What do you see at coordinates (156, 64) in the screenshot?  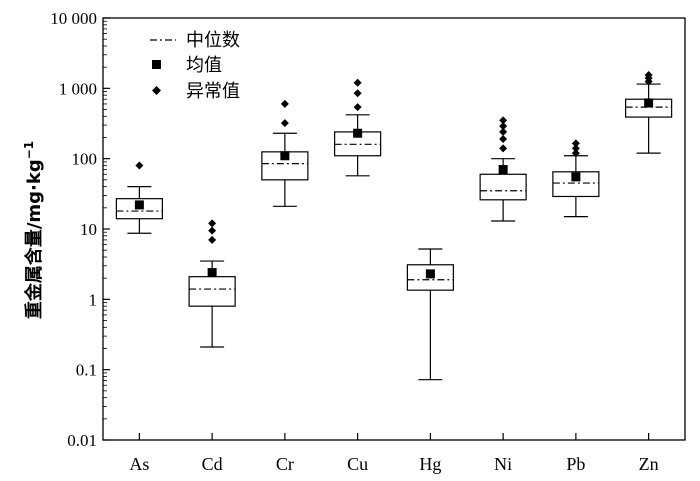 I see `legend-mean-swatch` at bounding box center [156, 64].